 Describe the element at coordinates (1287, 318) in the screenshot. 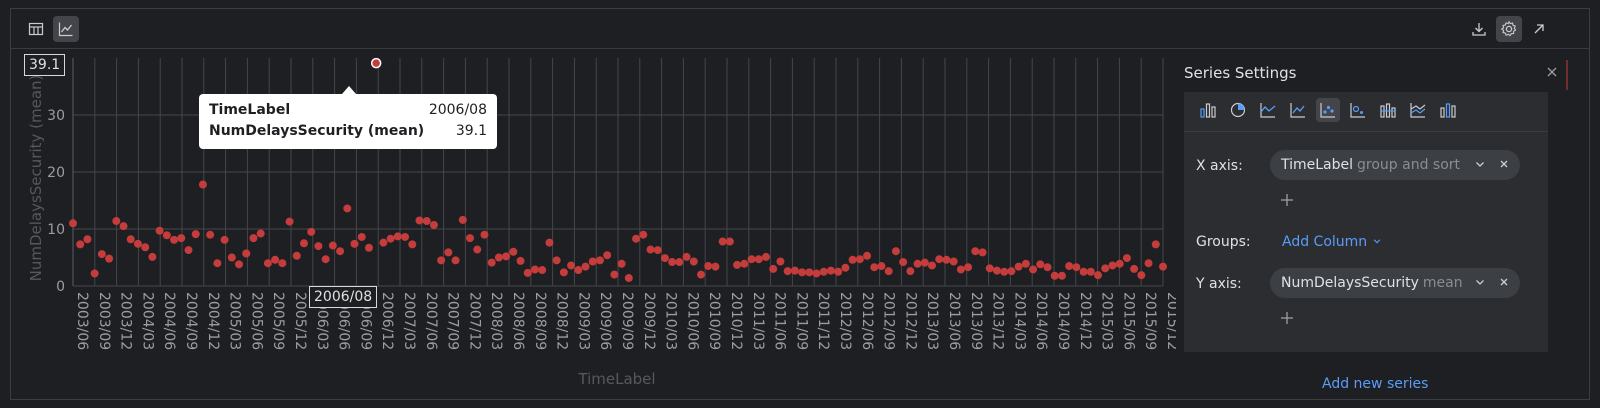

I see `add-y-column-icon` at that location.